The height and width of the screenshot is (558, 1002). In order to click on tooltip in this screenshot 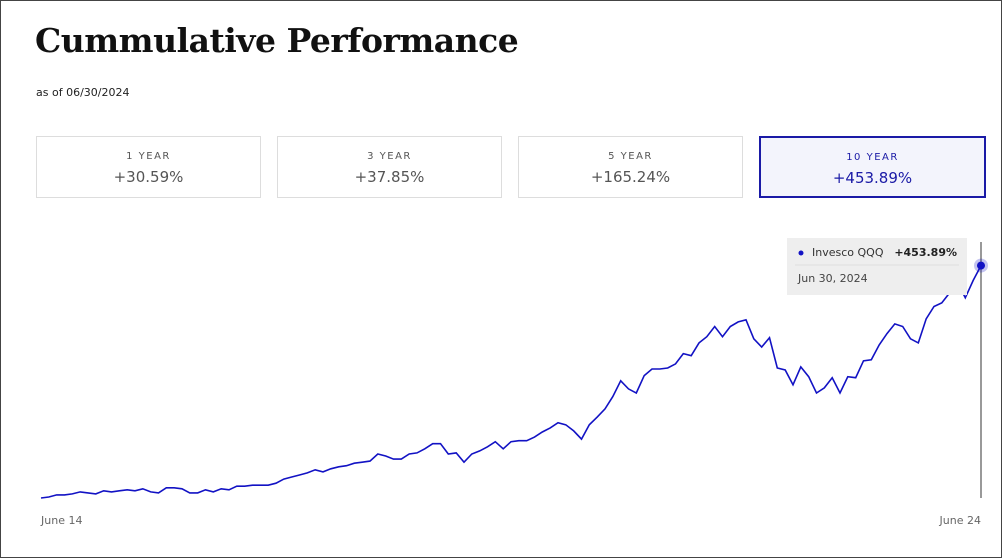, I will do `click(877, 266)`.